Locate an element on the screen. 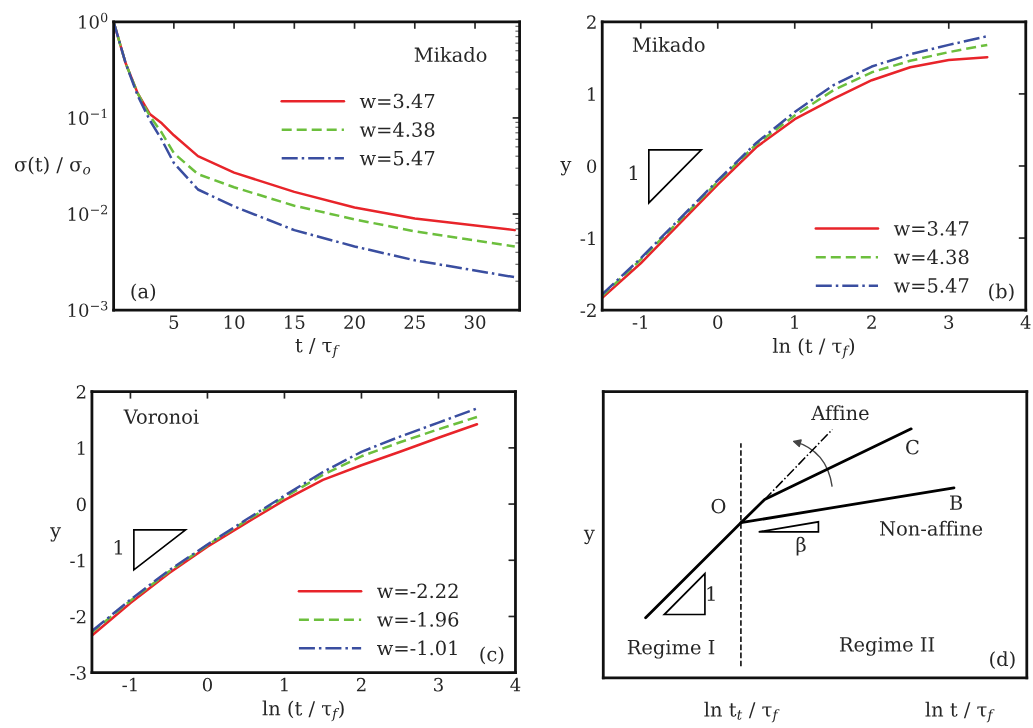  text: Regime I is located at coordinates (671, 649).